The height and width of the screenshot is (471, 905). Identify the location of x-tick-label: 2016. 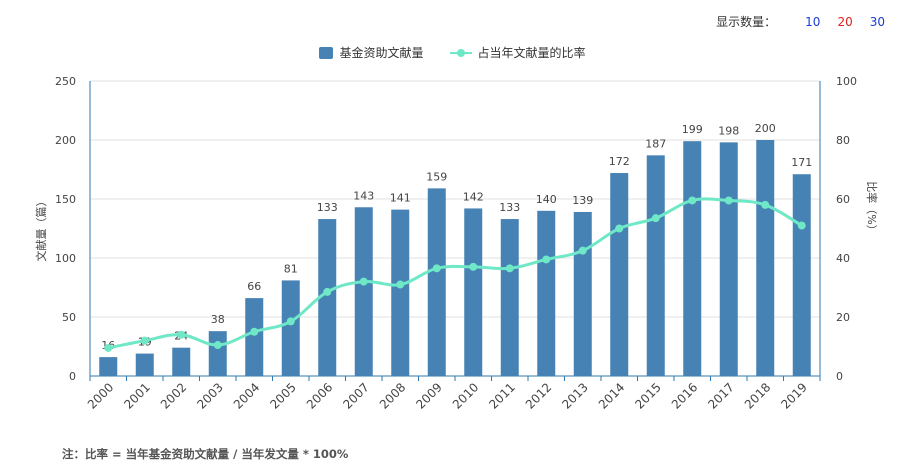
(684, 395).